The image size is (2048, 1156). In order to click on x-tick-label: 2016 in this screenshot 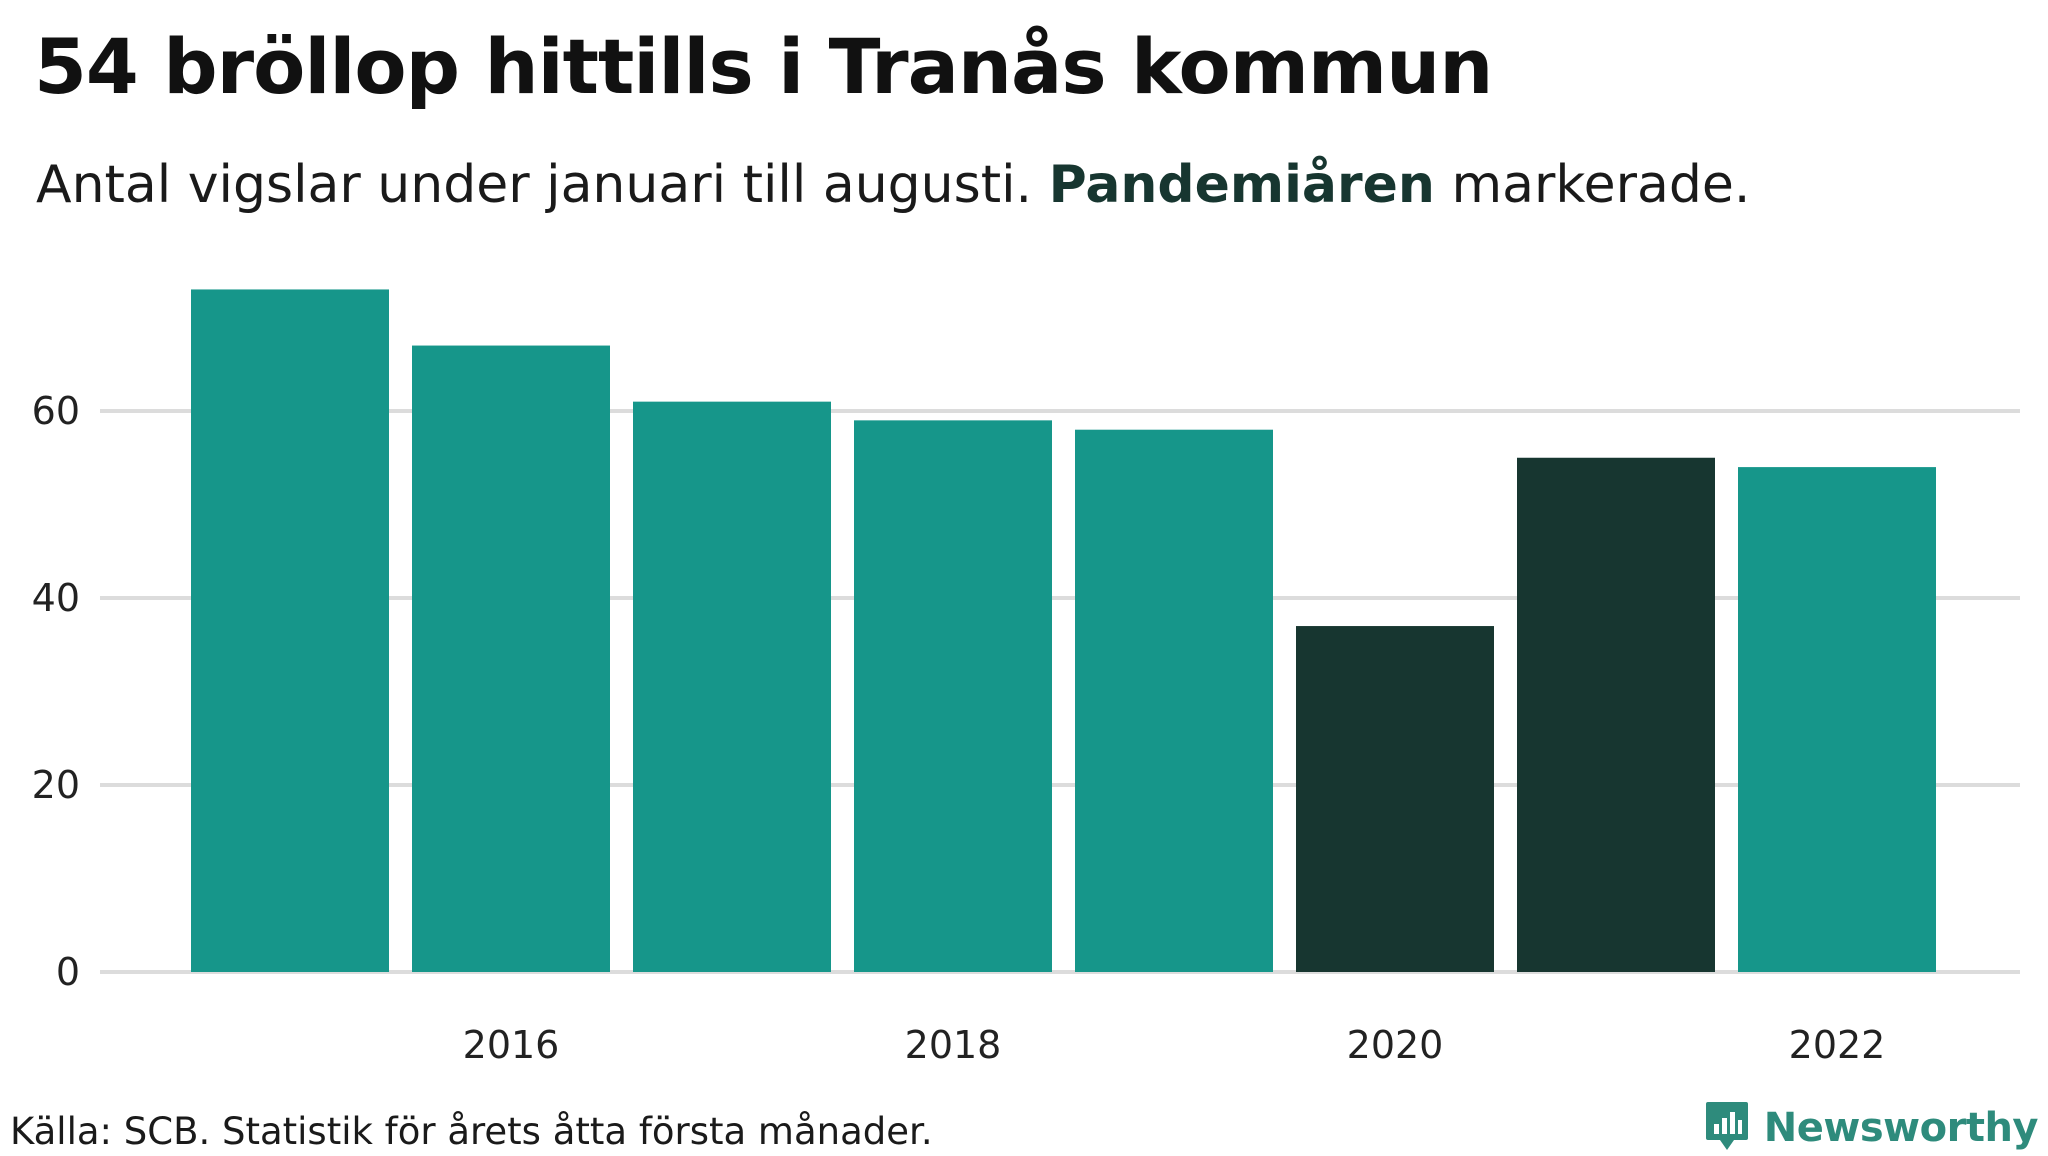, I will do `click(511, 1045)`.